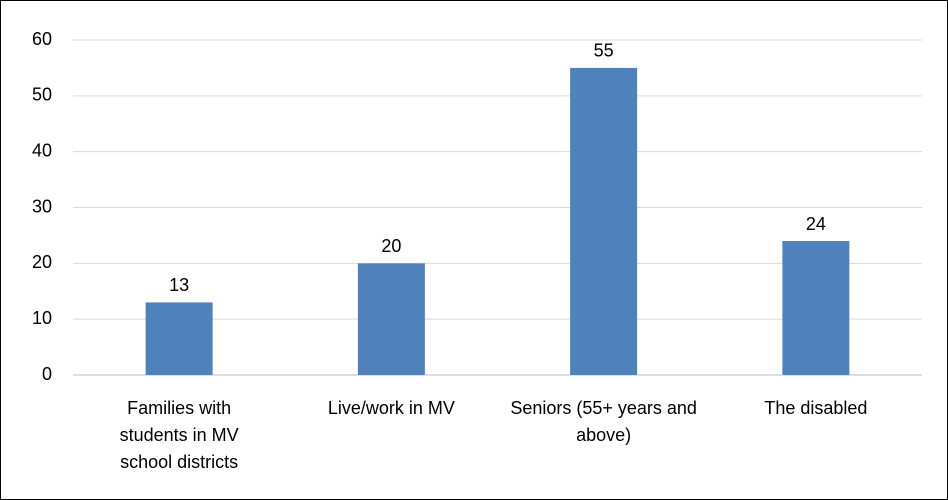 This screenshot has width=948, height=500. What do you see at coordinates (179, 285) in the screenshot?
I see `data-label: 13` at bounding box center [179, 285].